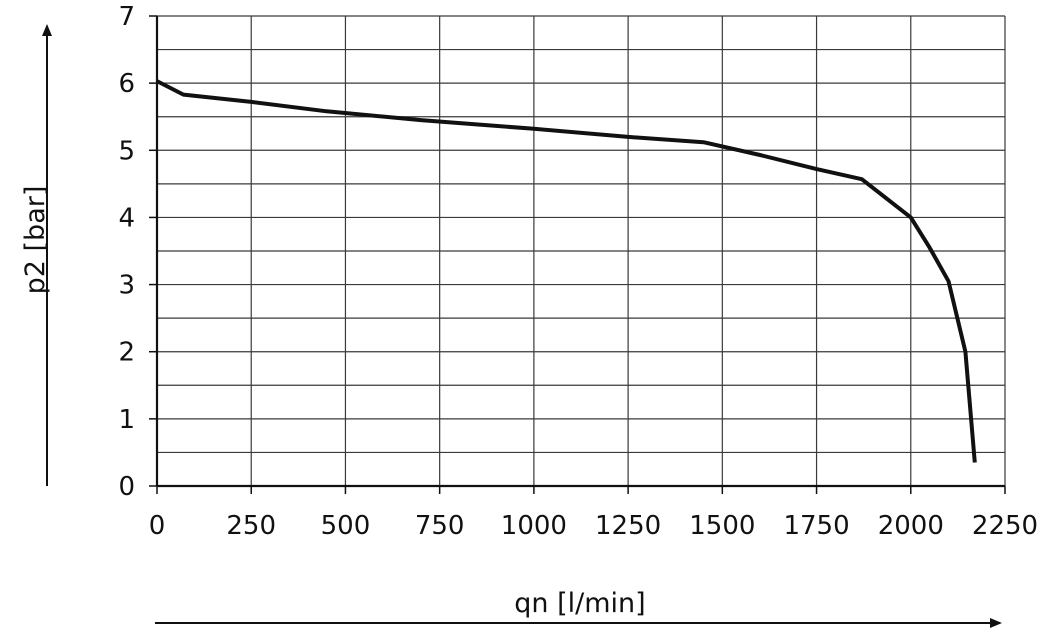  Describe the element at coordinates (126, 151) in the screenshot. I see `y-tick-label: 5` at that location.